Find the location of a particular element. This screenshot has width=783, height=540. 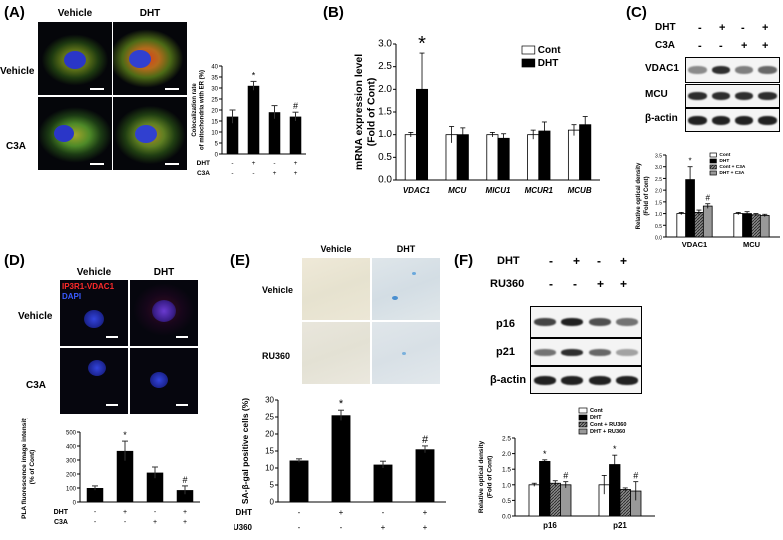

y-axis-title: (Fold of Cont) is located at coordinates (490, 477).